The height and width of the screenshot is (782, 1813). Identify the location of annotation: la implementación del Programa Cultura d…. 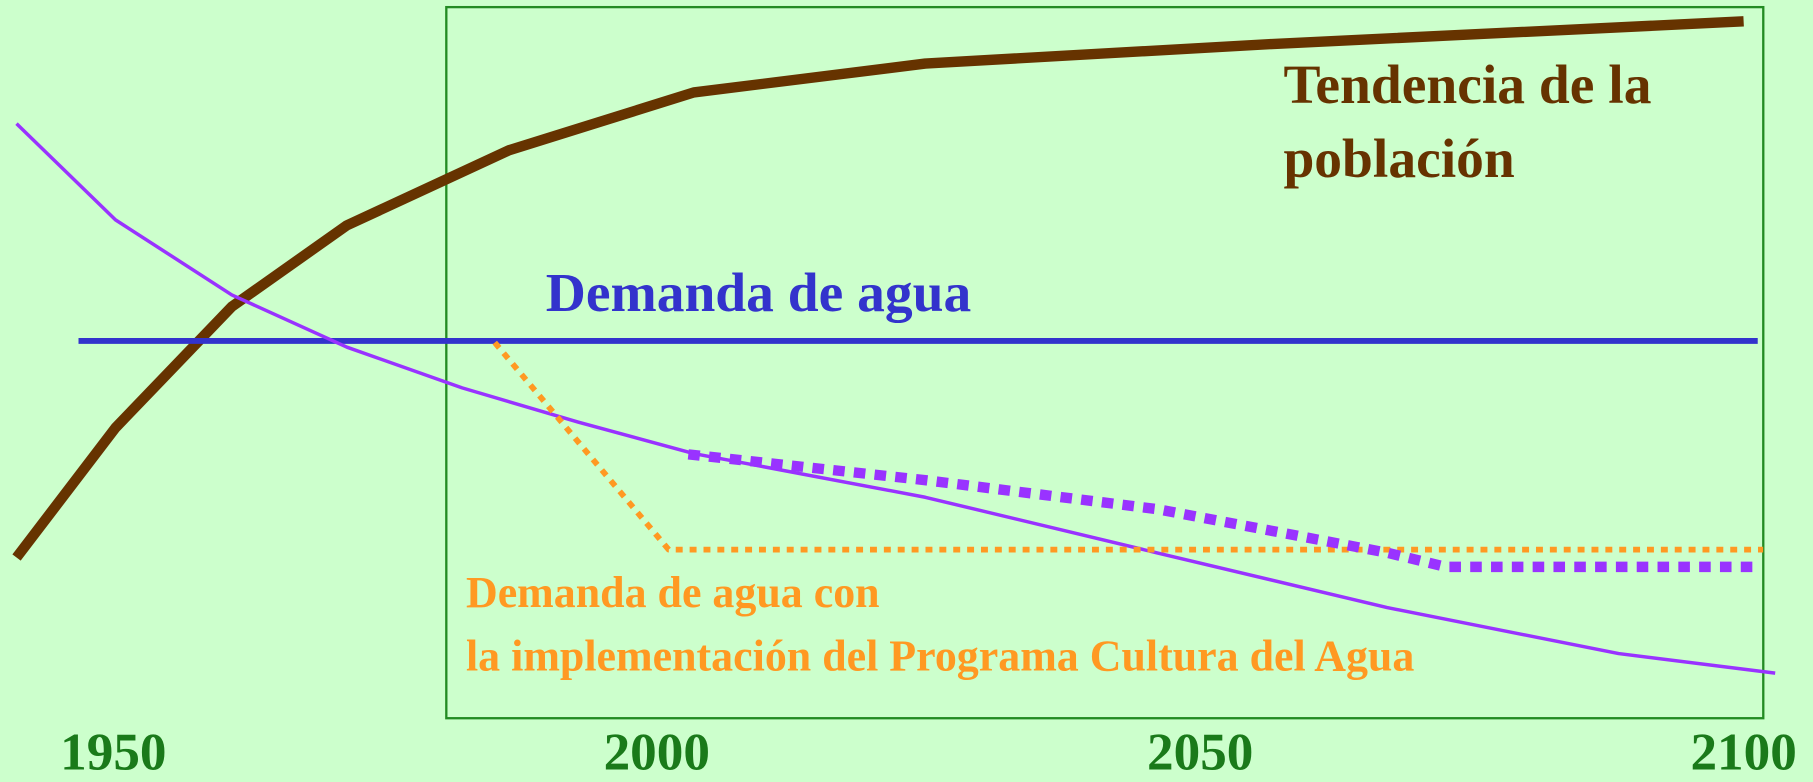
(940, 655).